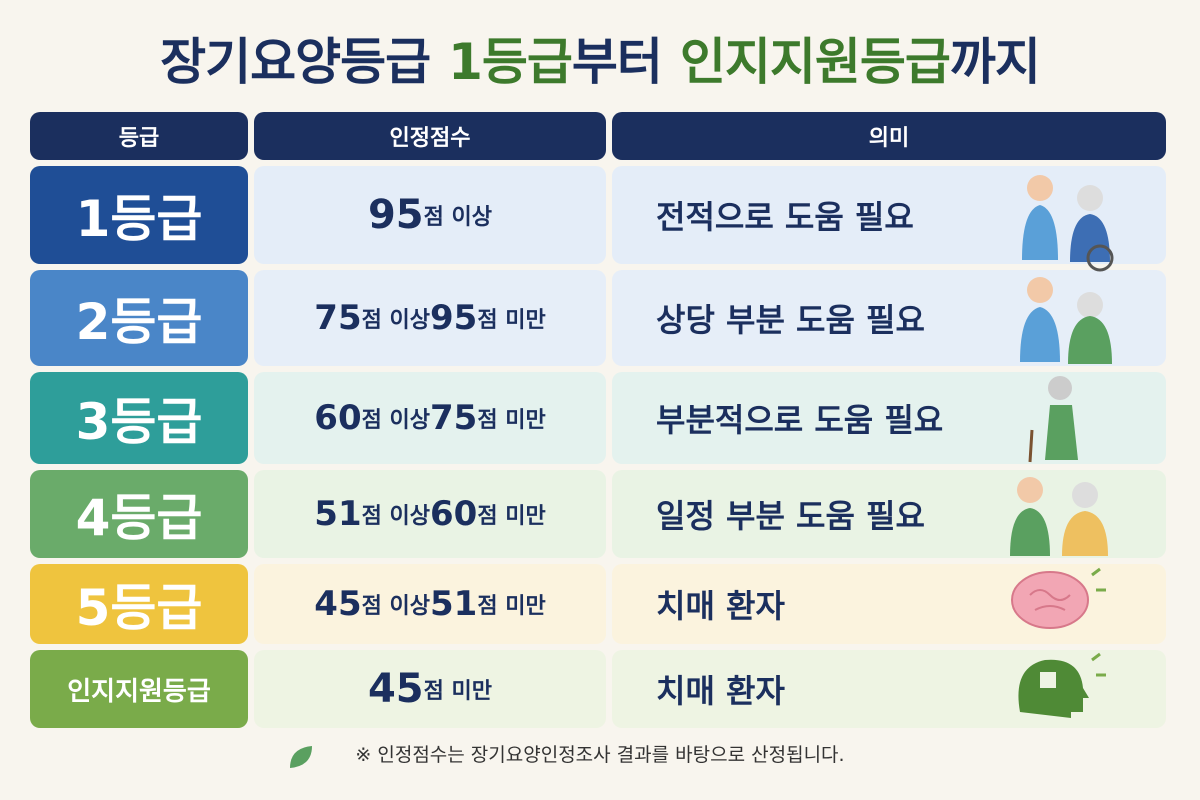 Image resolution: width=1200 pixels, height=800 pixels. What do you see at coordinates (889, 418) in the screenshot?
I see `meaning-cell: 부분적으로 도움 필요` at bounding box center [889, 418].